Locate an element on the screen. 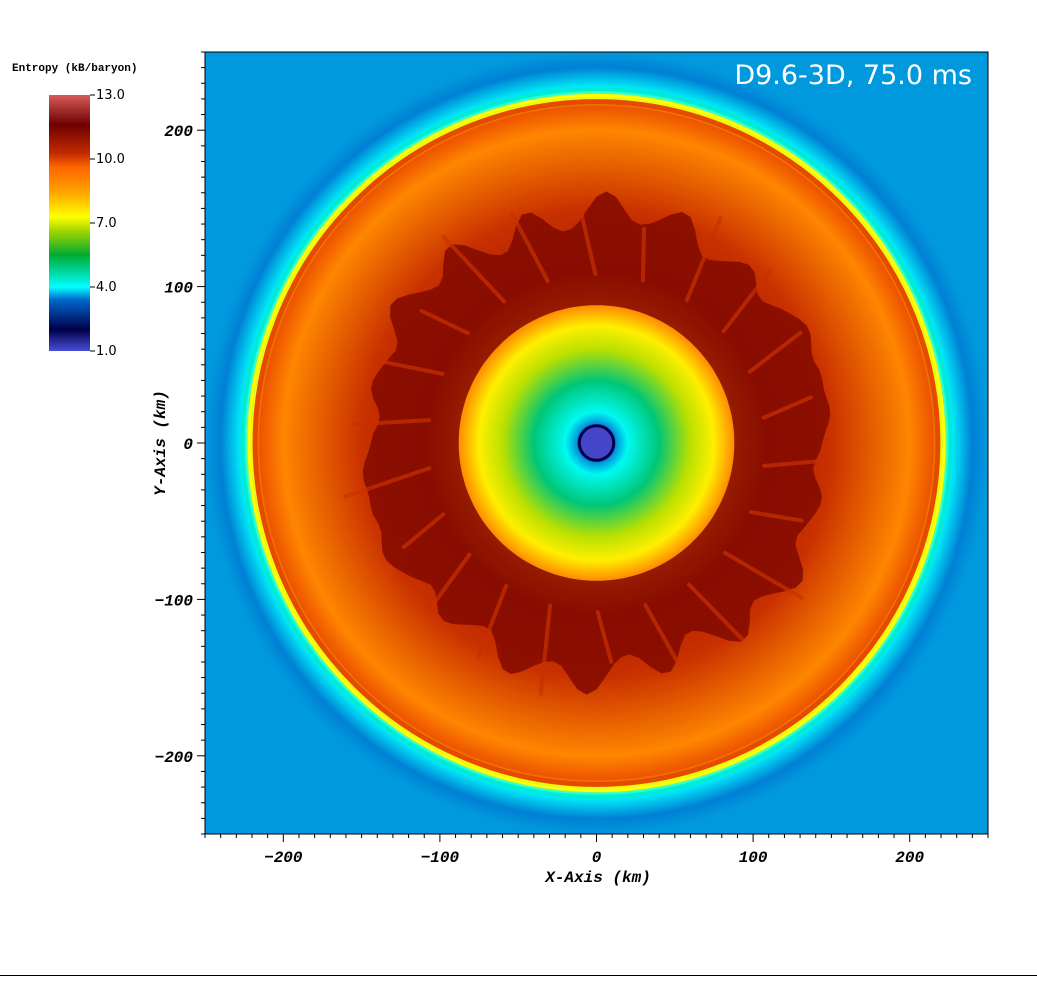 The width and height of the screenshot is (1037, 981). x-tick-label: 0 is located at coordinates (597, 858).